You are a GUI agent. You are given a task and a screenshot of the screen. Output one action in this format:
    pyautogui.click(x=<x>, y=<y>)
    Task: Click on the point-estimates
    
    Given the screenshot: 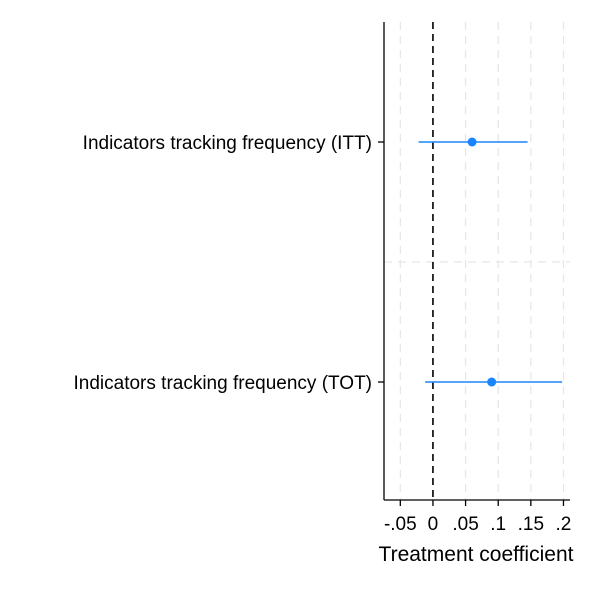 What is the action you would take?
    pyautogui.click(x=482, y=262)
    